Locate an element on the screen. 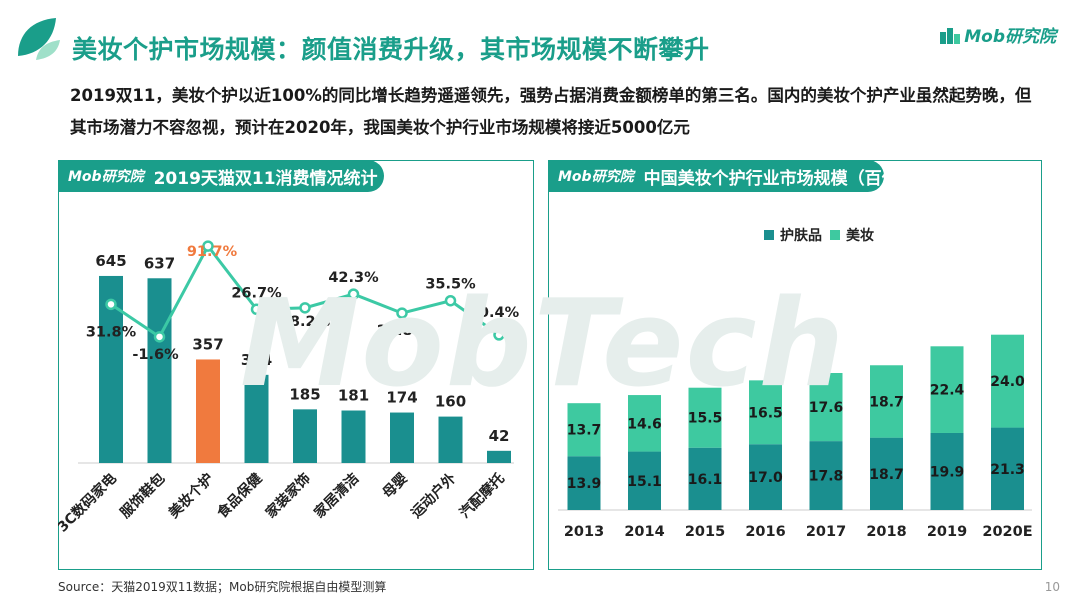 This screenshot has width=1080, height=607. bar-skincare-2016 is located at coordinates (765, 476).